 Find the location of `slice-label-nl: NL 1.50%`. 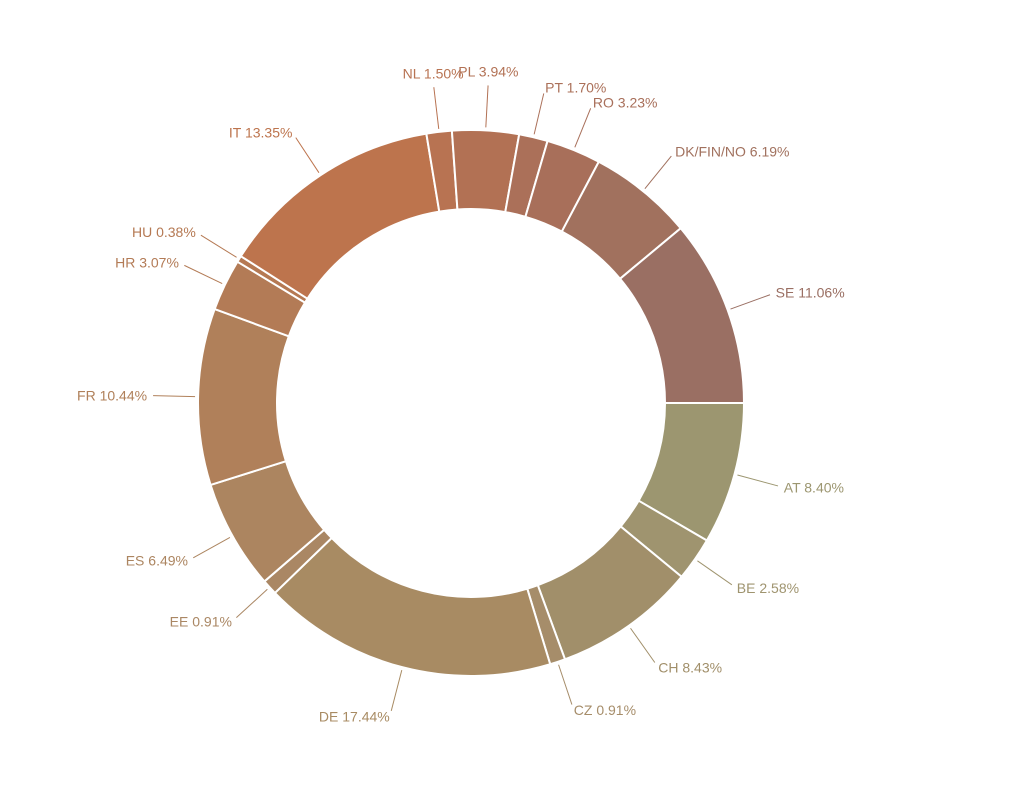

slice-label-nl: NL 1.50% is located at coordinates (433, 73).